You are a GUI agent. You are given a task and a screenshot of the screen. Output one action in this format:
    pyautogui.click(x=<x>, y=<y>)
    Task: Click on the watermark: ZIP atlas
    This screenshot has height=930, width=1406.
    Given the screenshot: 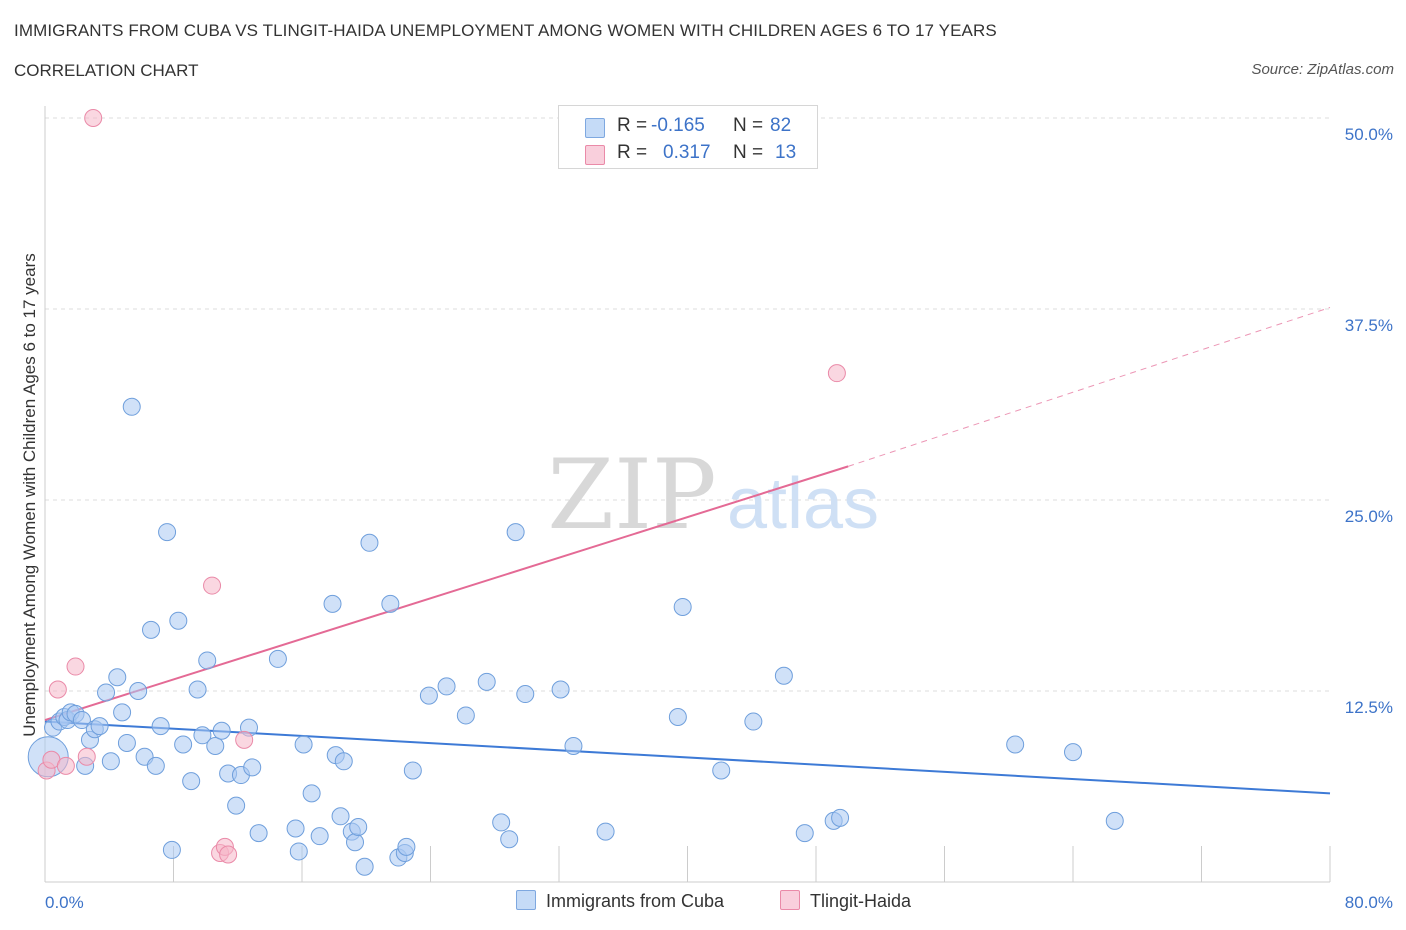 What is the action you would take?
    pyautogui.click(x=713, y=495)
    